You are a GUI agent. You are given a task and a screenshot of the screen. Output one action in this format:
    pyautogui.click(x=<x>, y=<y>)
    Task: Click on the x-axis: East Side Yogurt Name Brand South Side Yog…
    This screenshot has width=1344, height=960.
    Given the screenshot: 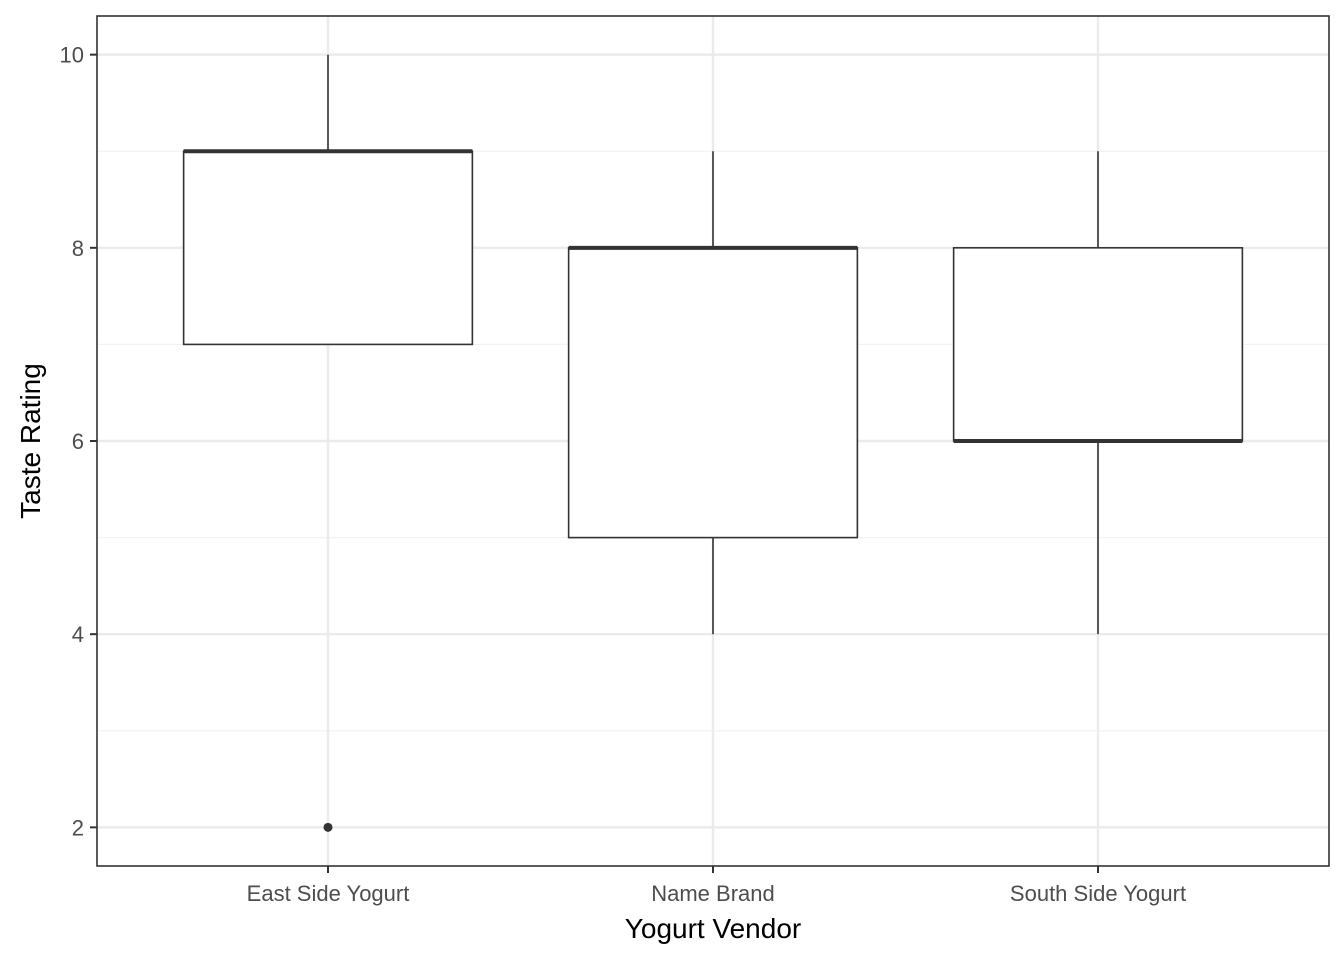 What is the action you would take?
    pyautogui.click(x=716, y=886)
    